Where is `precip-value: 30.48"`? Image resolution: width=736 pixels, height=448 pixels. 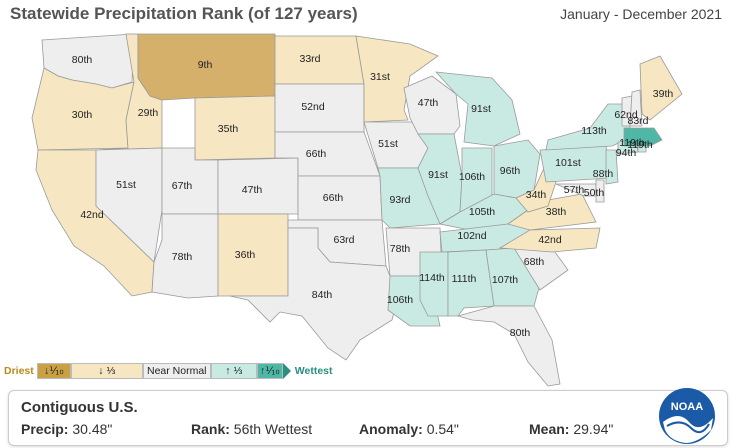
precip-value: 30.48" is located at coordinates (92, 429).